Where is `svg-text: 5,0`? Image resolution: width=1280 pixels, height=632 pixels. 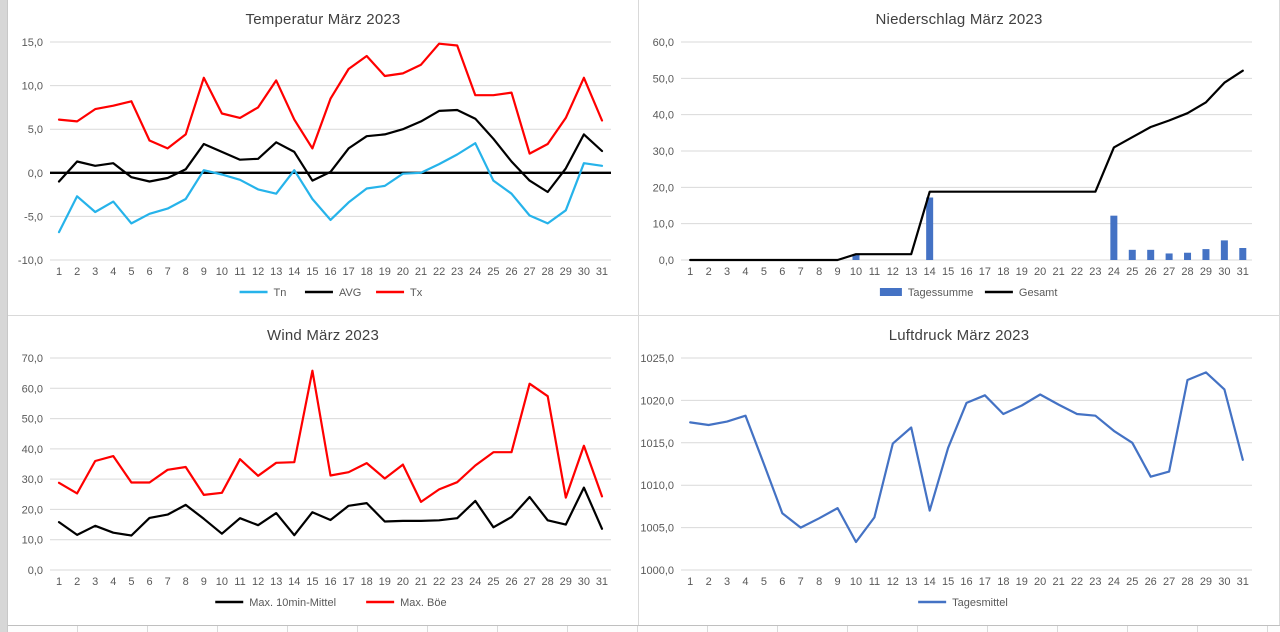 svg-text: 5,0 is located at coordinates (35, 130).